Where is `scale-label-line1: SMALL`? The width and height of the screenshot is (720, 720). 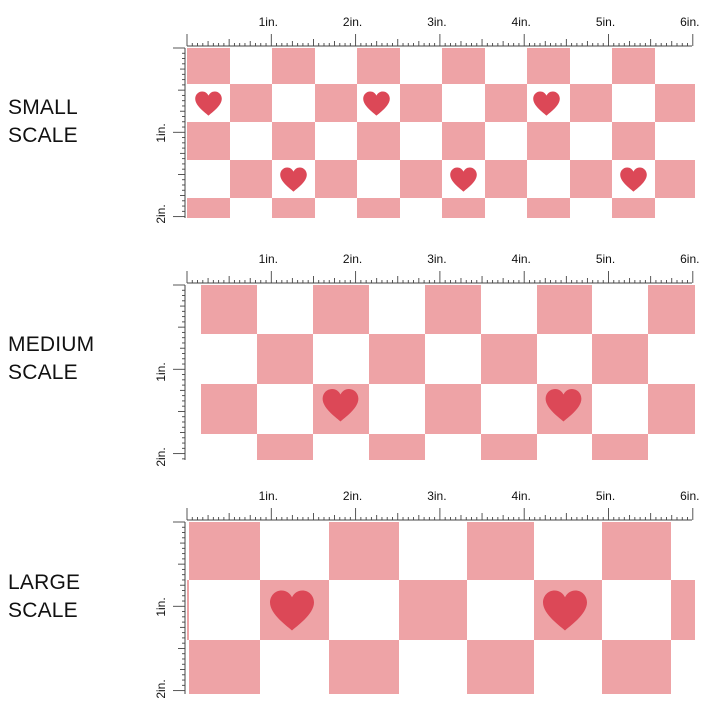 scale-label-line1: SMALL is located at coordinates (43, 107).